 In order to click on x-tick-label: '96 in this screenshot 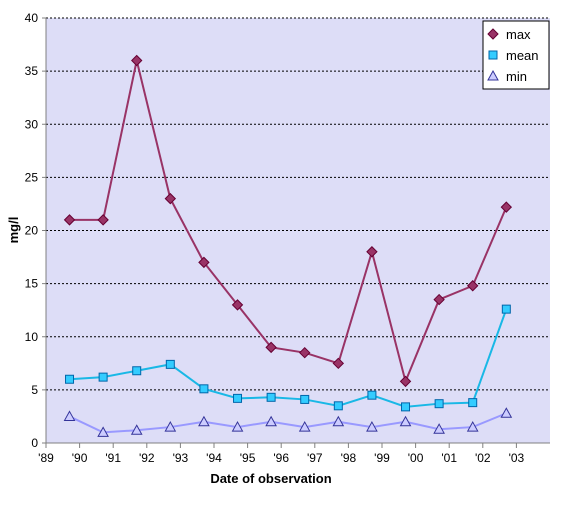, I will do `click(281, 458)`.